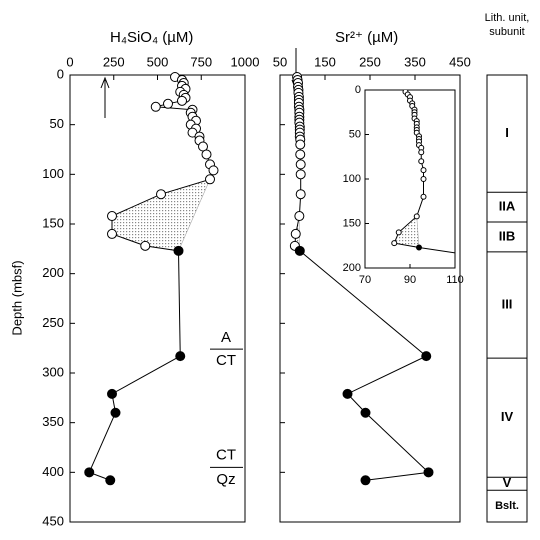 The height and width of the screenshot is (540, 540). I want to click on y-tick-label: 100, so click(53, 173).